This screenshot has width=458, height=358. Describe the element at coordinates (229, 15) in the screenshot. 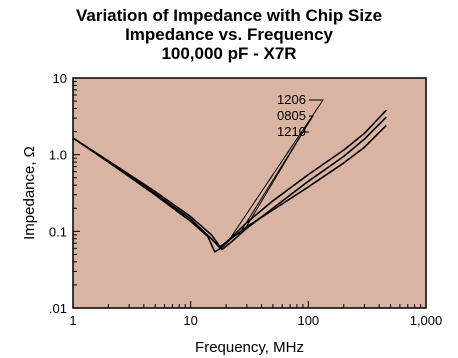

I see `chart-title-line-1: Variation of Impedance with Chip Size` at that location.